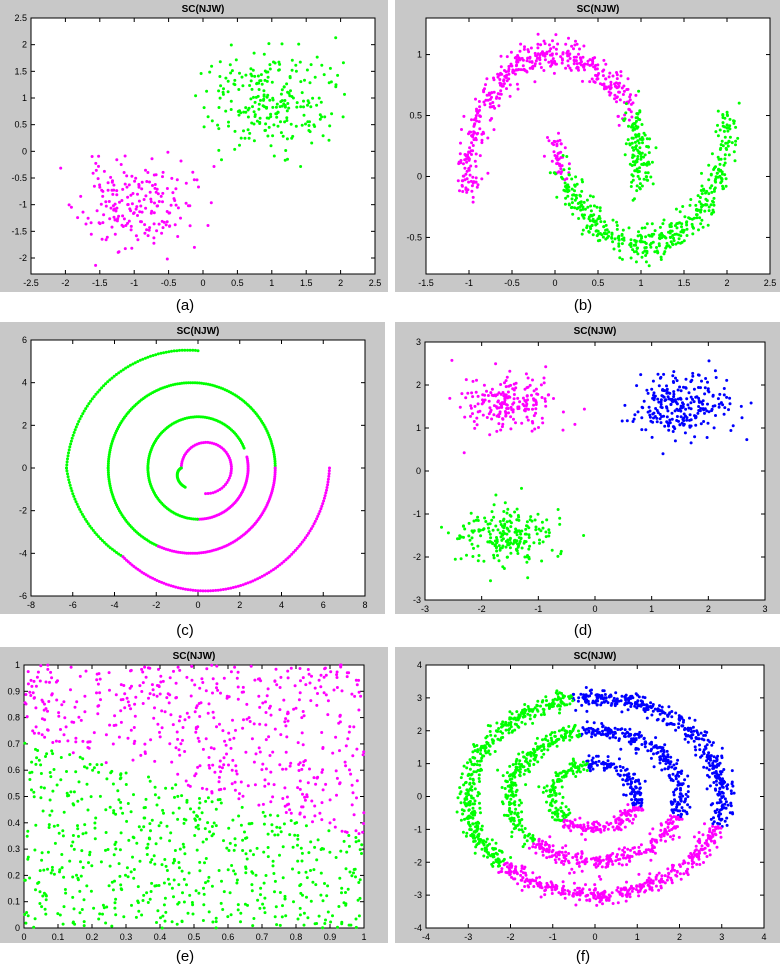  Describe the element at coordinates (598, 9) in the screenshot. I see `chart-title: SC(NJW)` at that location.